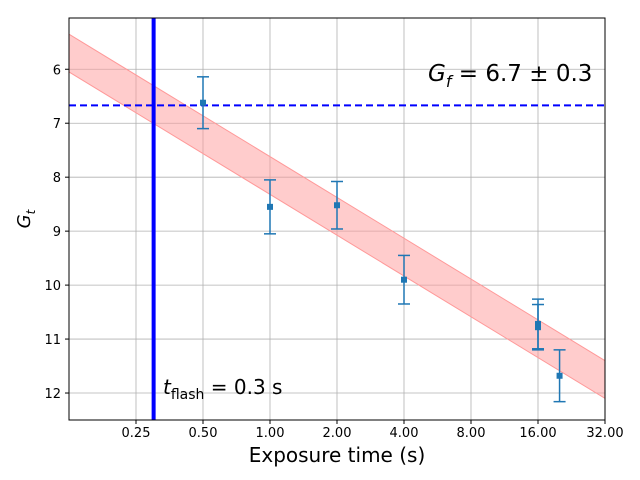 The width and height of the screenshot is (640, 480). I want to click on y-tick-label: 6, so click(57, 70).